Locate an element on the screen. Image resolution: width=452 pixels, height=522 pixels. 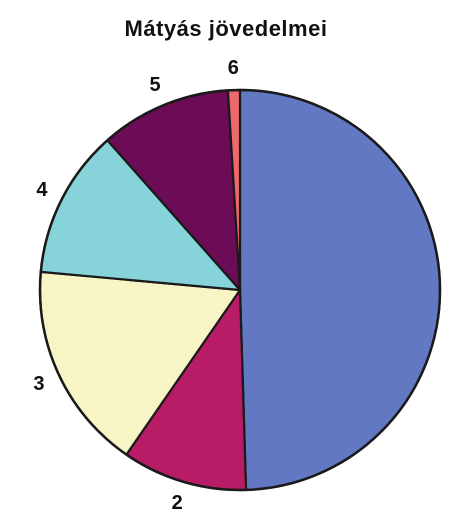
pie-label-4: 4 is located at coordinates (42, 190).